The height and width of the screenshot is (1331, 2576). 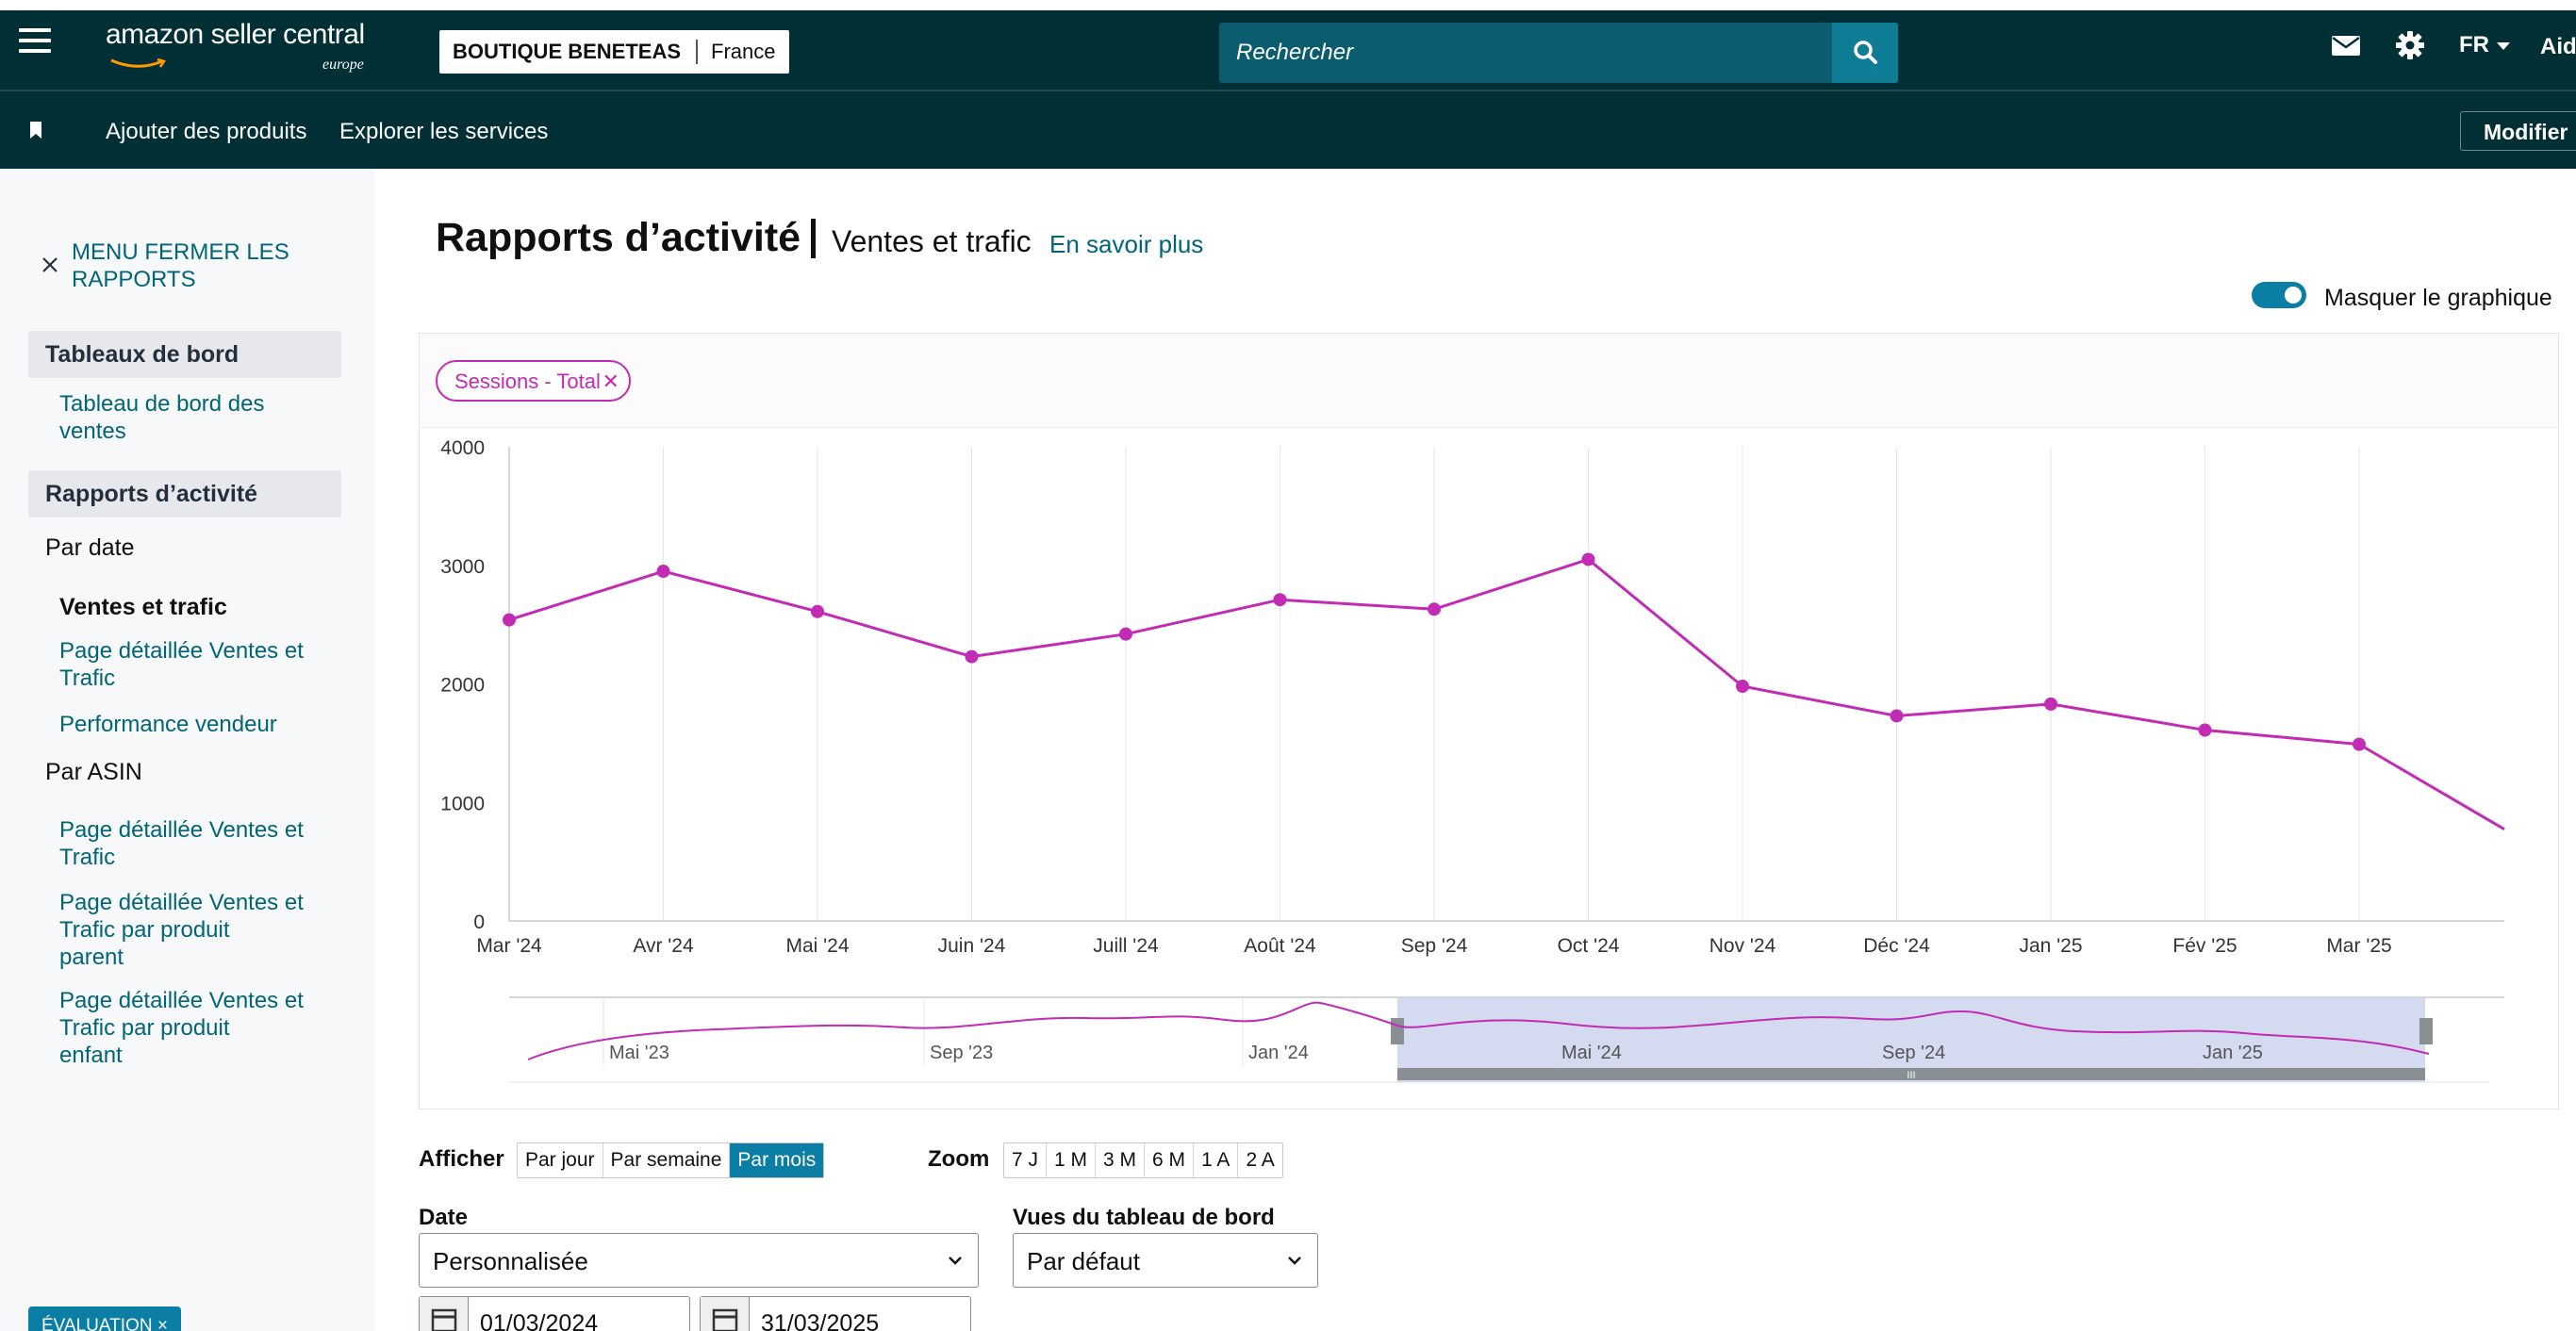 What do you see at coordinates (93, 772) in the screenshot?
I see `group-by-asin: Par ASIN` at bounding box center [93, 772].